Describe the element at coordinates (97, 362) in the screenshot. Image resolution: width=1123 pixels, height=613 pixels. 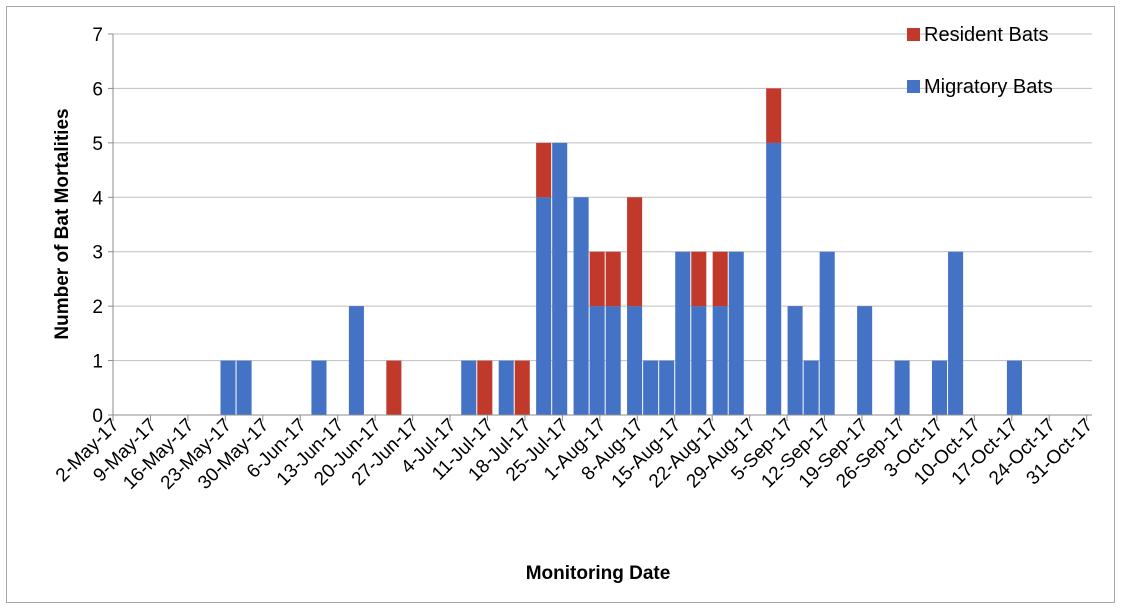
I see `y-tick-label: 1` at that location.